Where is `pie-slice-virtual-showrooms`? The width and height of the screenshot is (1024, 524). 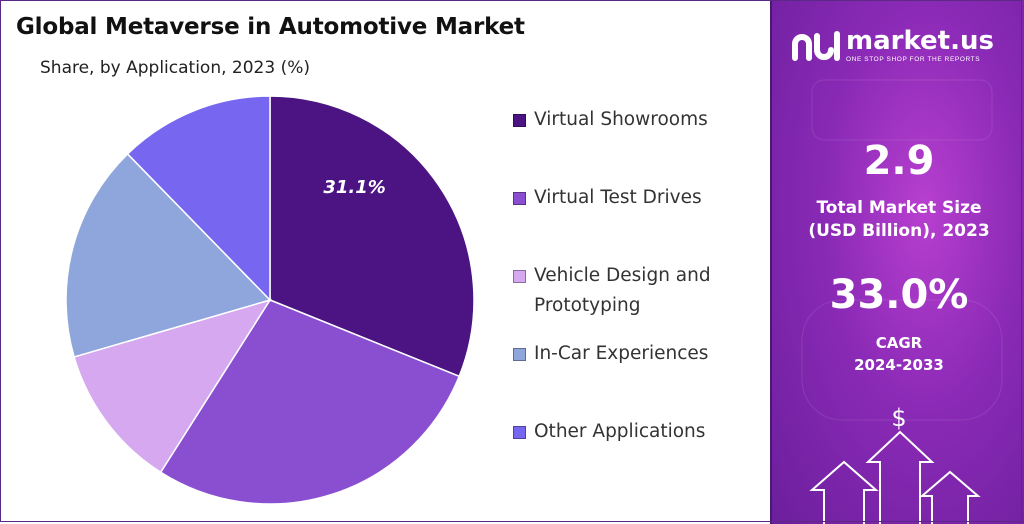
pie-slice-virtual-showrooms is located at coordinates (372, 236).